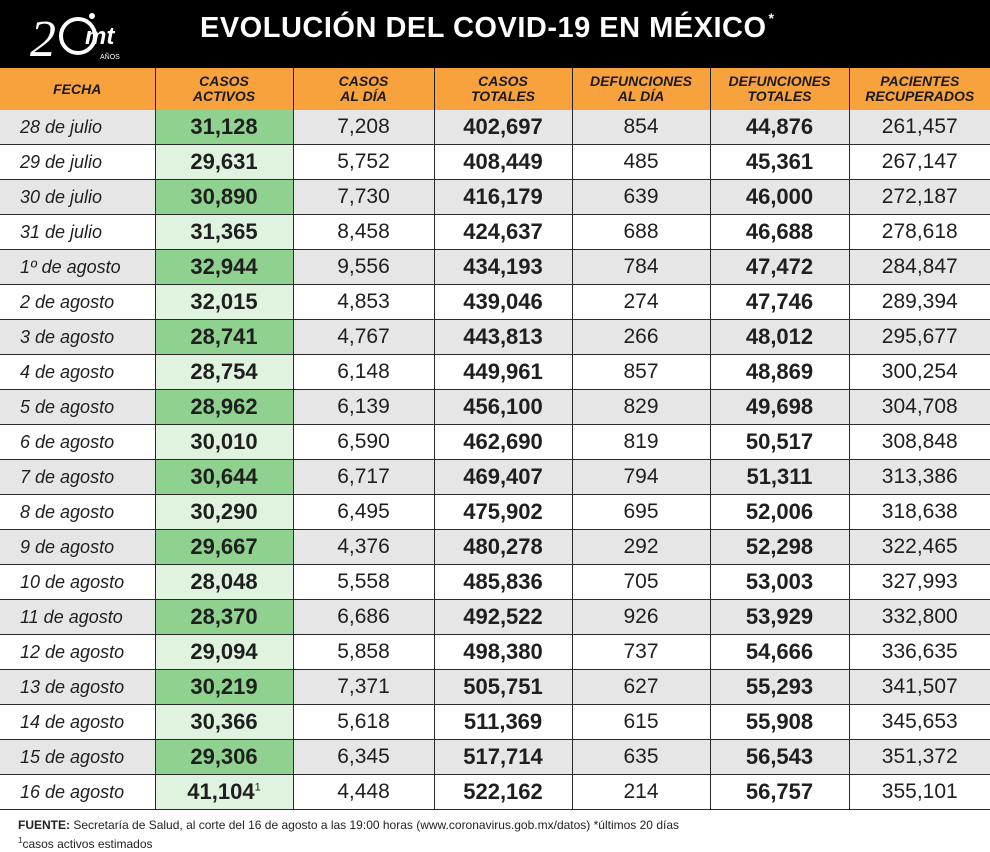  What do you see at coordinates (919, 546) in the screenshot?
I see `cell-value: 322,465` at bounding box center [919, 546].